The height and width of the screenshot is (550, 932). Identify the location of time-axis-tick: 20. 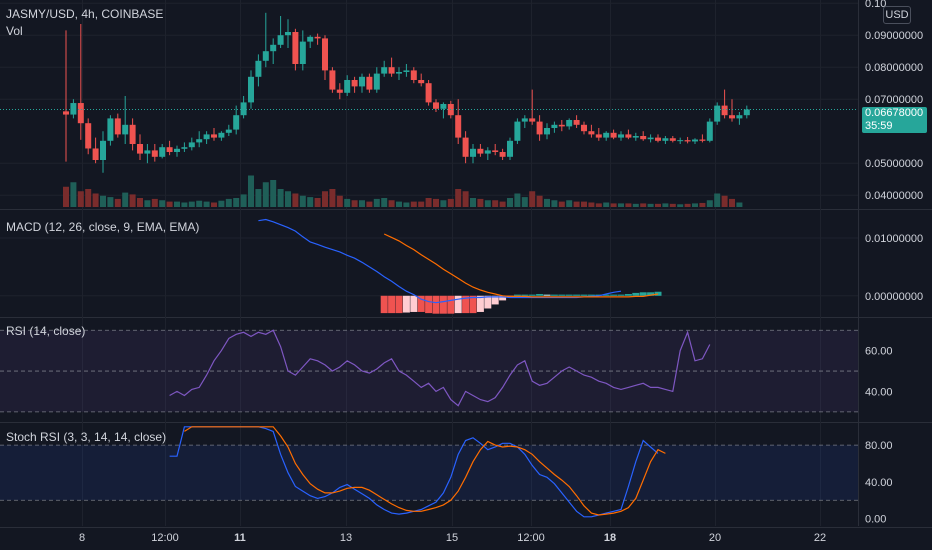
(715, 538).